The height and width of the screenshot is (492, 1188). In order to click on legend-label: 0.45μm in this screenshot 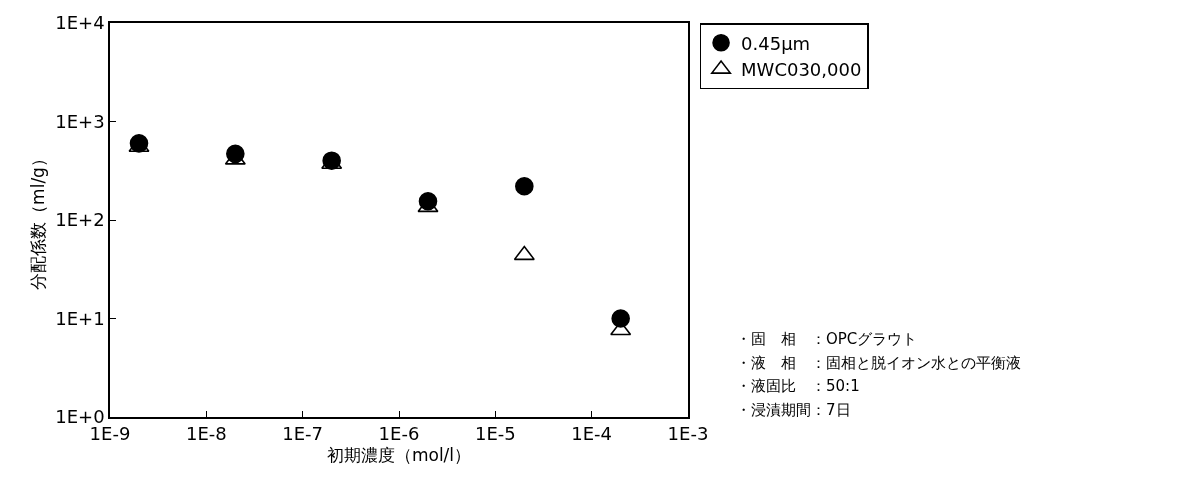, I will do `click(776, 43)`.